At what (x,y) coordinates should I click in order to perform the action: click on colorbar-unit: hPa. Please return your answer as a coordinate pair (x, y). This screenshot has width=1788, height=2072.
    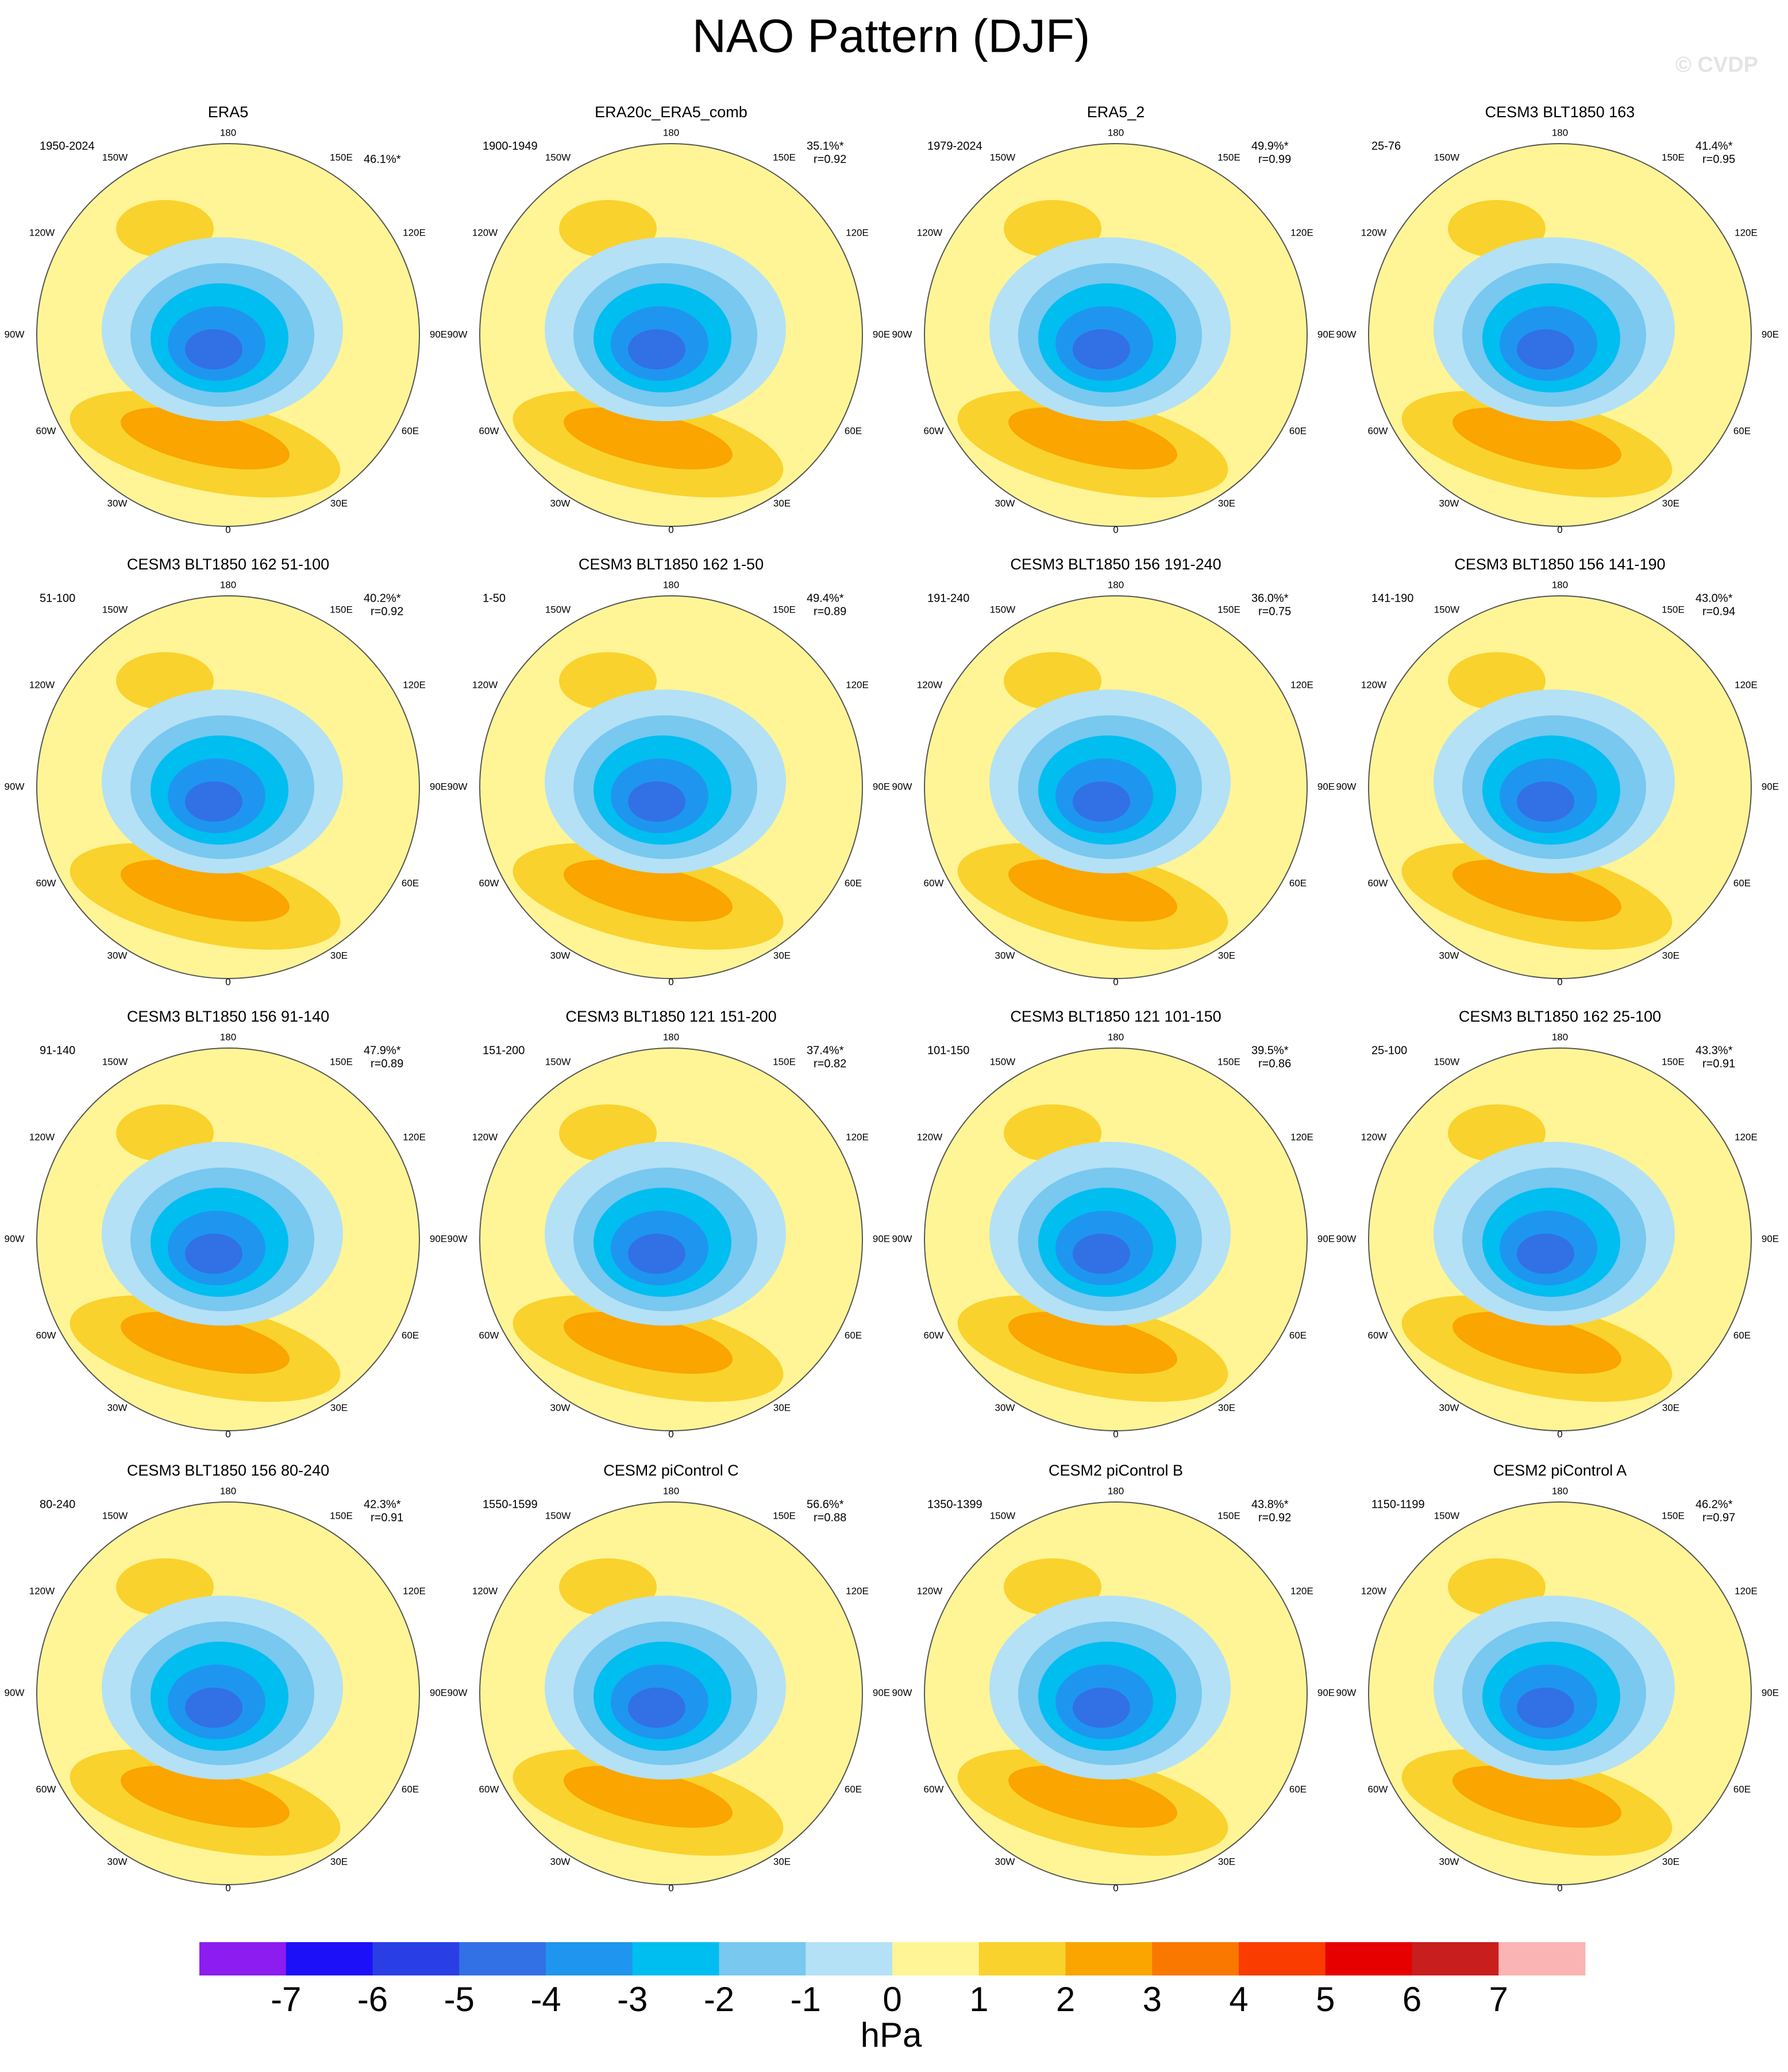
    Looking at the image, I should click on (891, 2035).